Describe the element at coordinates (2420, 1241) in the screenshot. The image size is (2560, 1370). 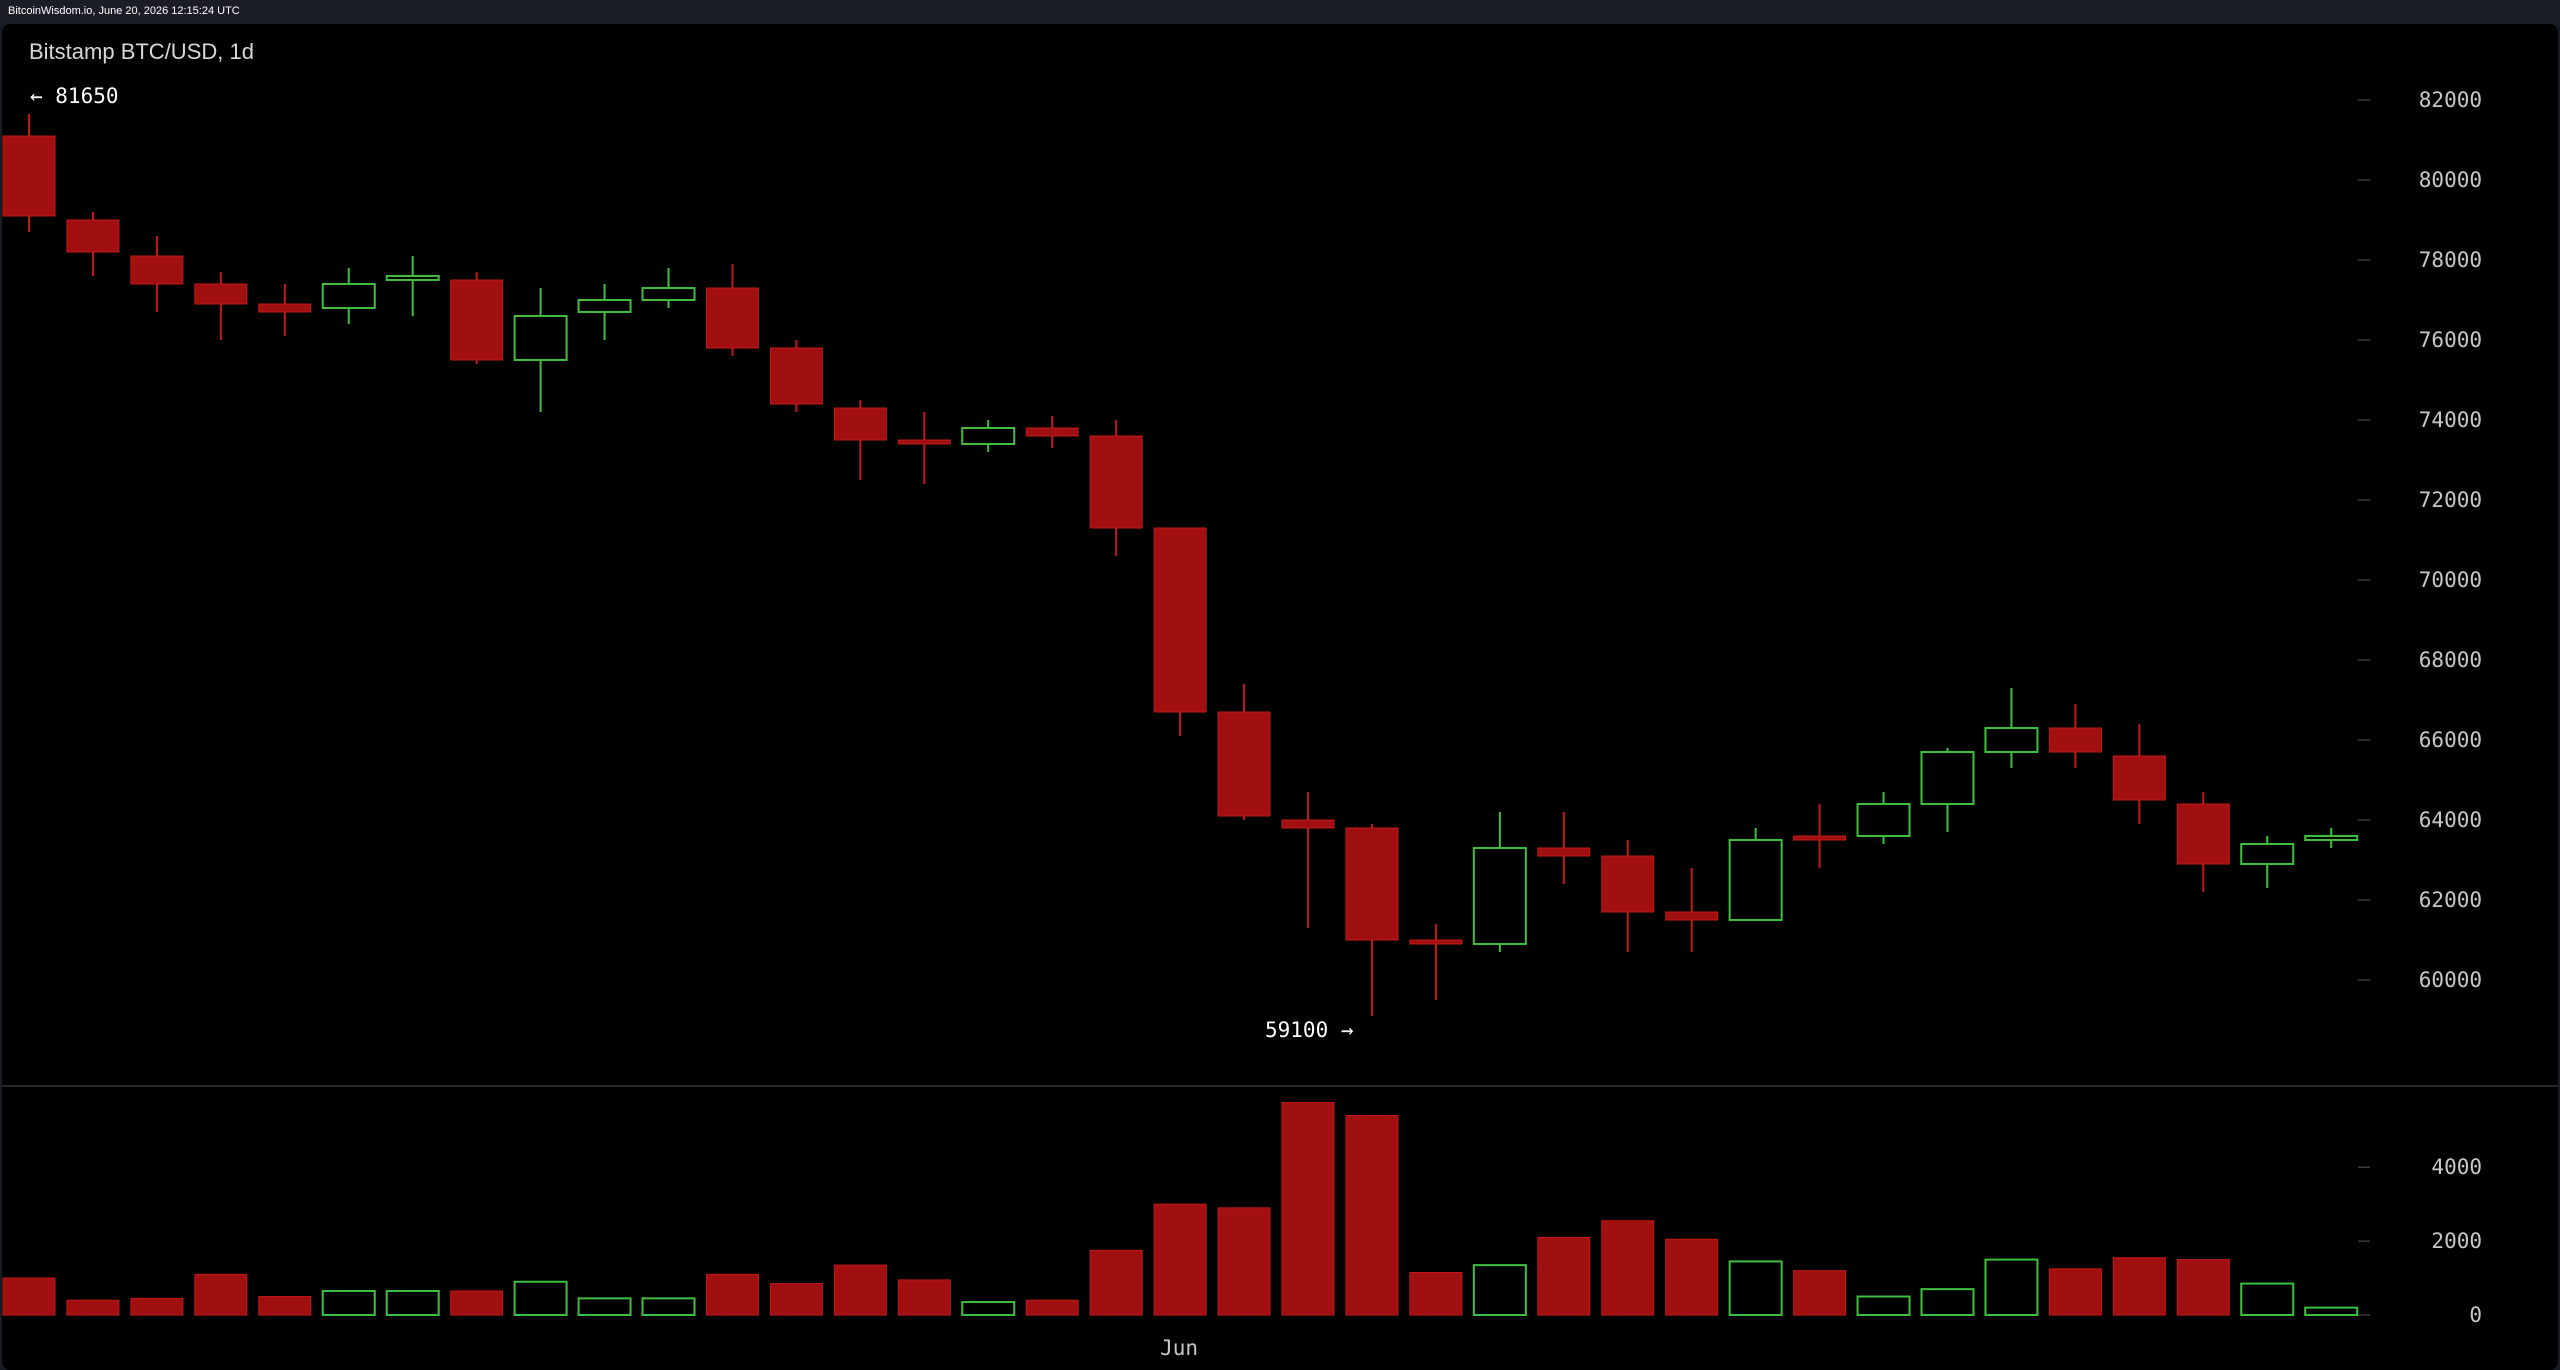
I see `volume-axis: 4000 2000 0` at that location.